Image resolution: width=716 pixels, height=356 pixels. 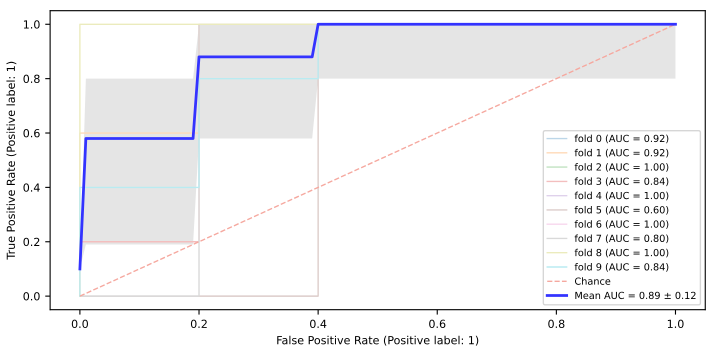 What do you see at coordinates (556, 324) in the screenshot?
I see `x-tick-label: 0.8` at bounding box center [556, 324].